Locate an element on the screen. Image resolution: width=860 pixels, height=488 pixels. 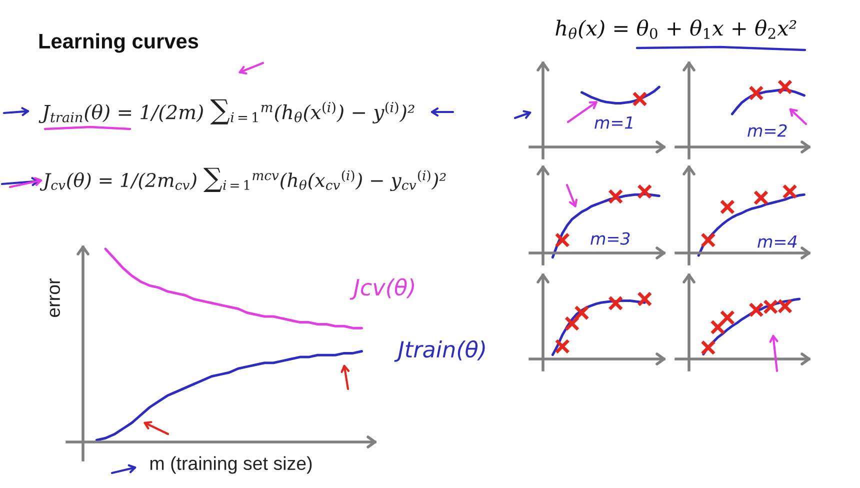
chart-title: Learning curves is located at coordinates (118, 43).